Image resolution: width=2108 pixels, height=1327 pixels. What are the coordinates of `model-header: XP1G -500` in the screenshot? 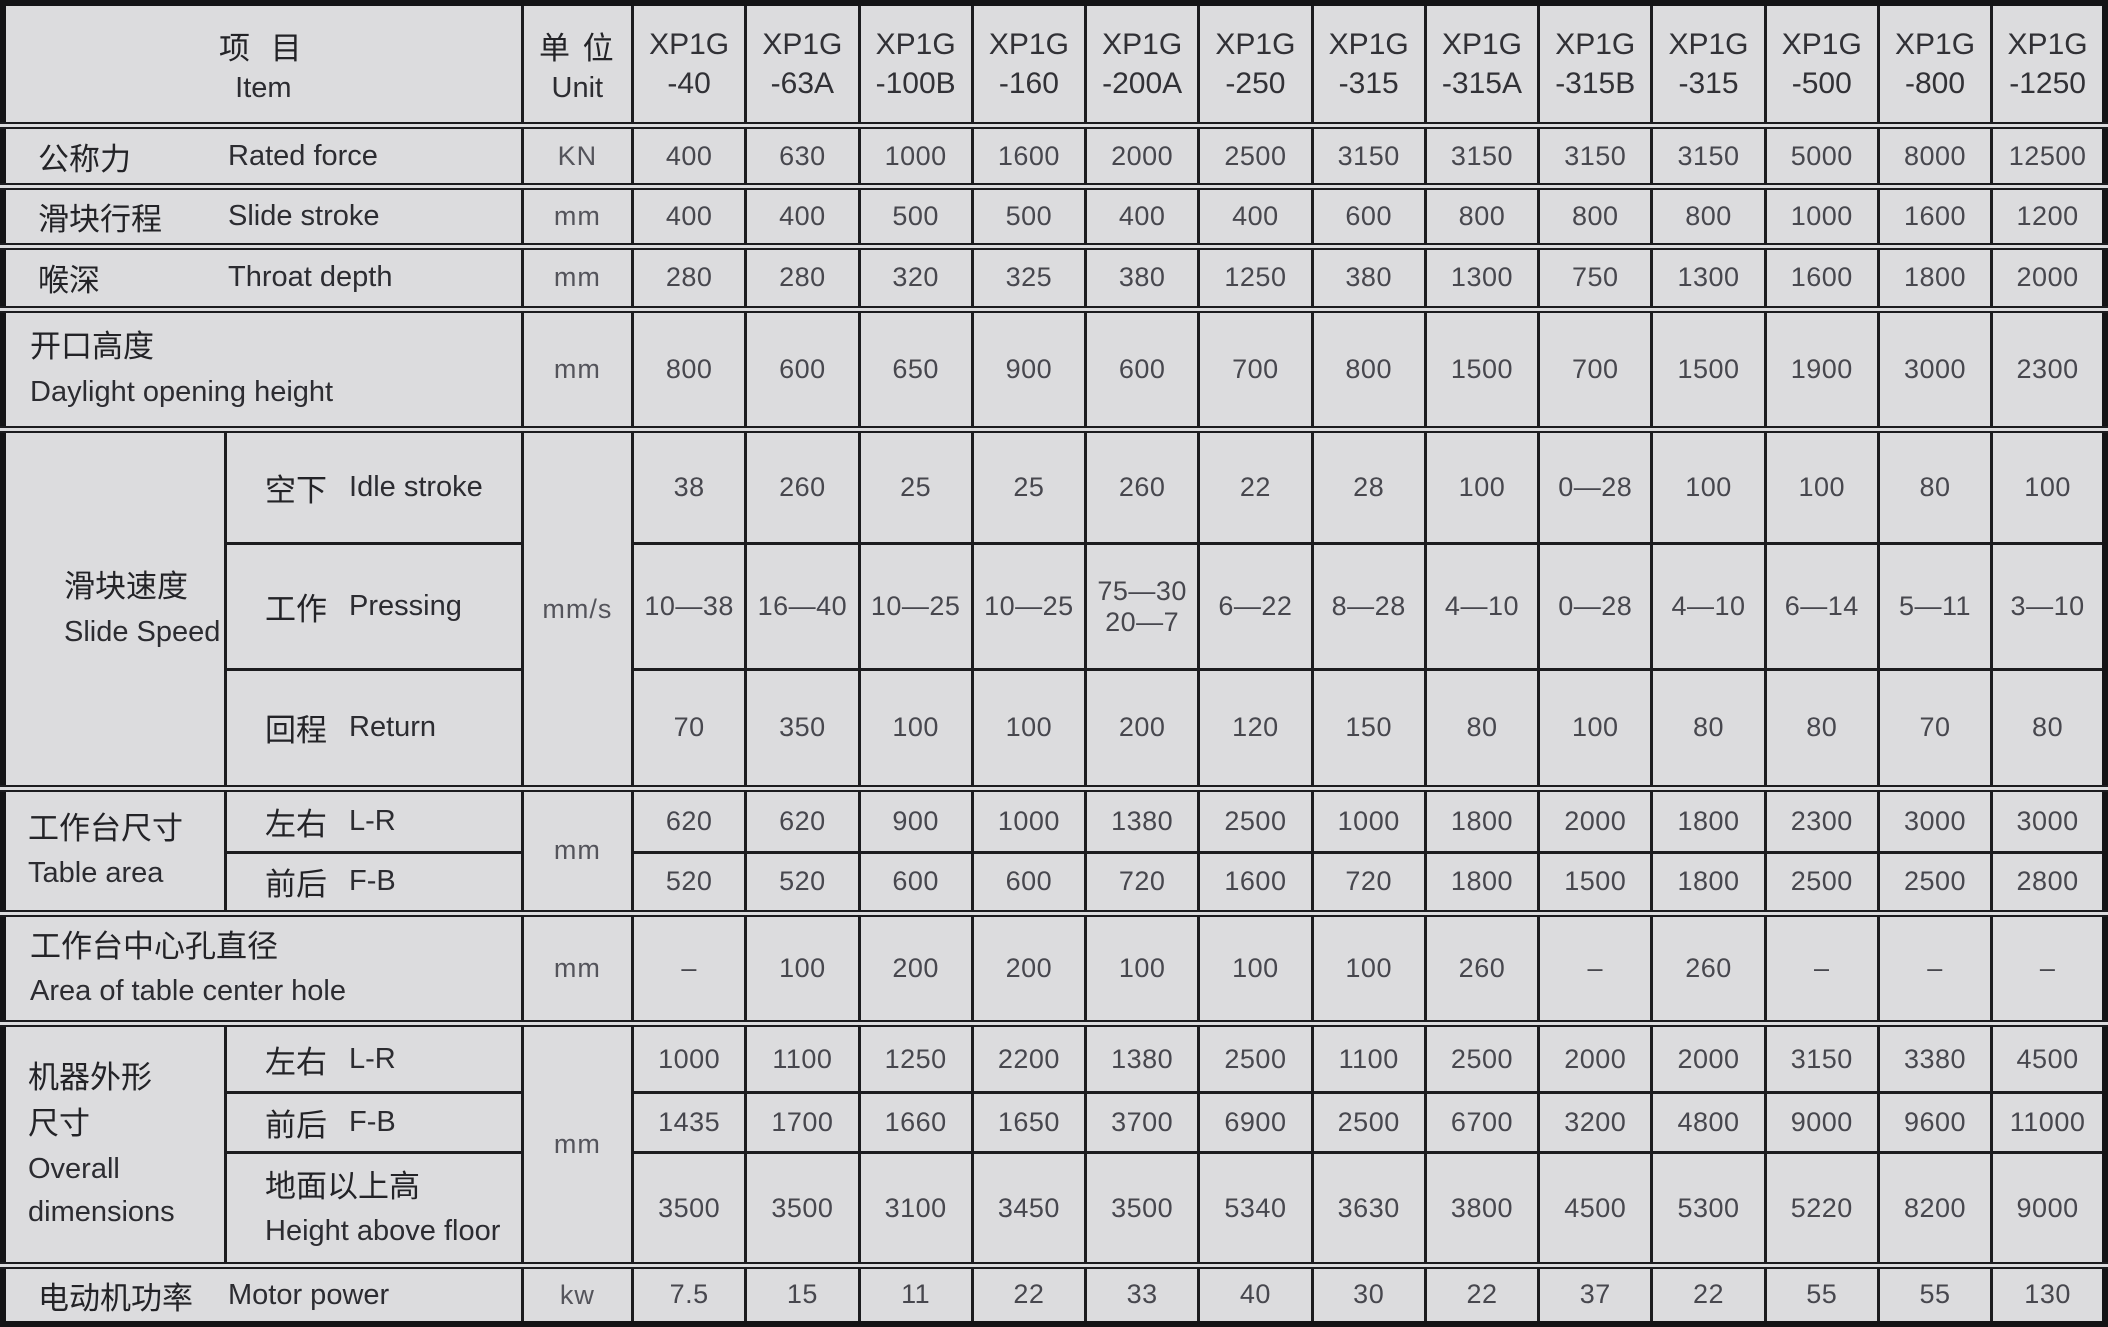 It's located at (1821, 64).